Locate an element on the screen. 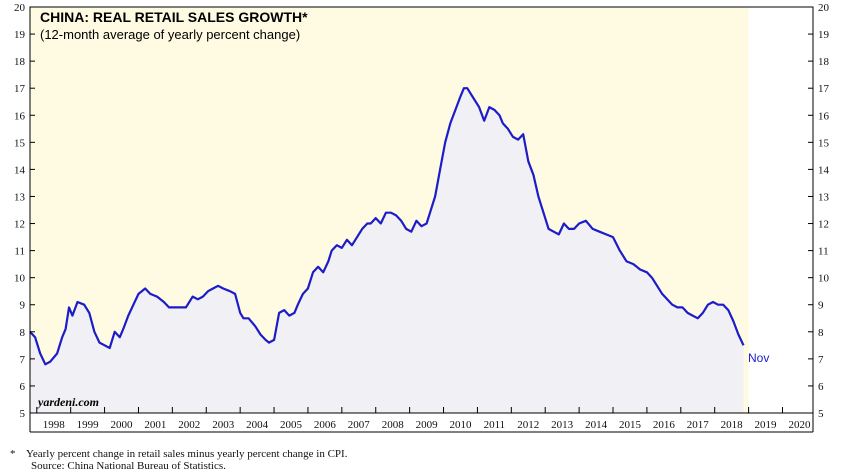  y-tick-label-left-16: 16 is located at coordinates (20, 116).